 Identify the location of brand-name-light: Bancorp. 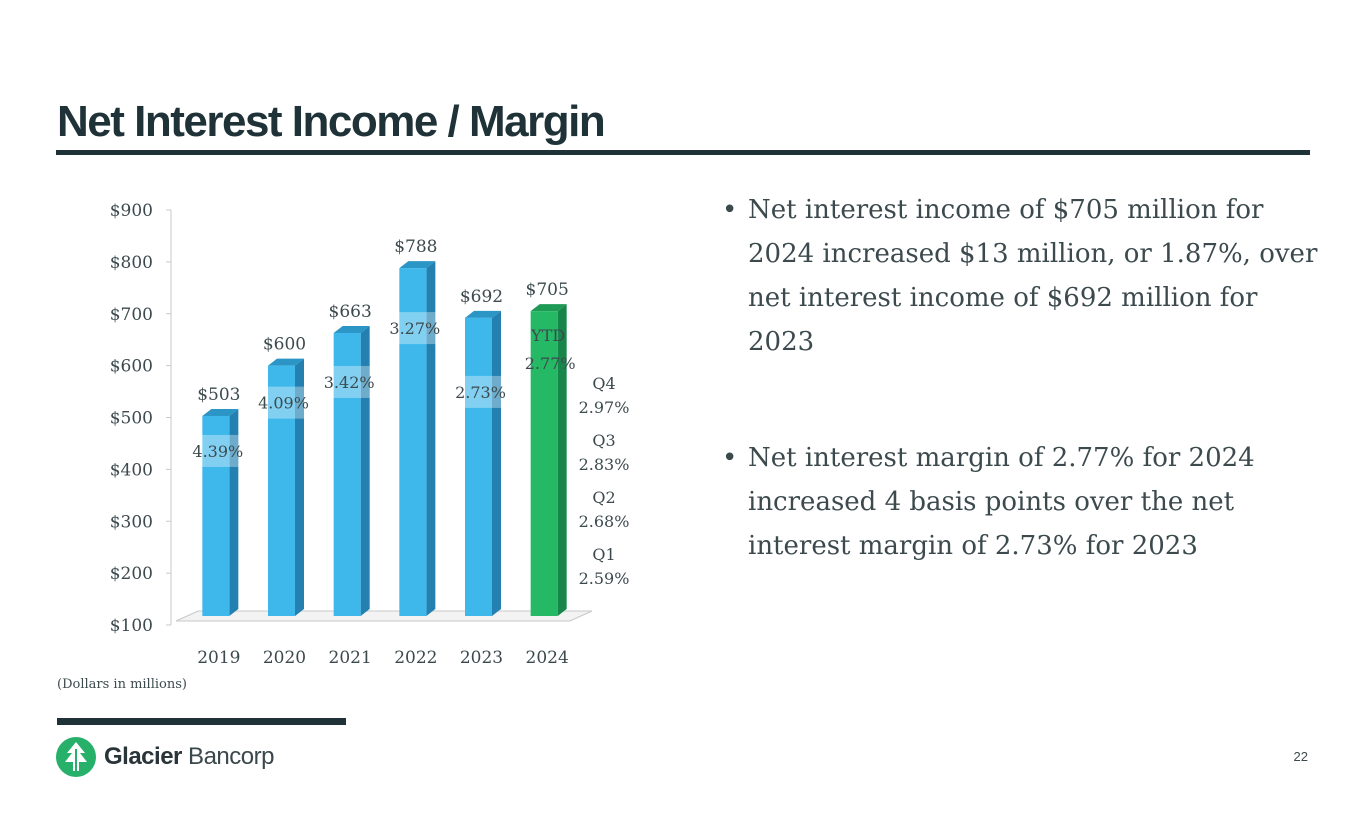
(227, 756).